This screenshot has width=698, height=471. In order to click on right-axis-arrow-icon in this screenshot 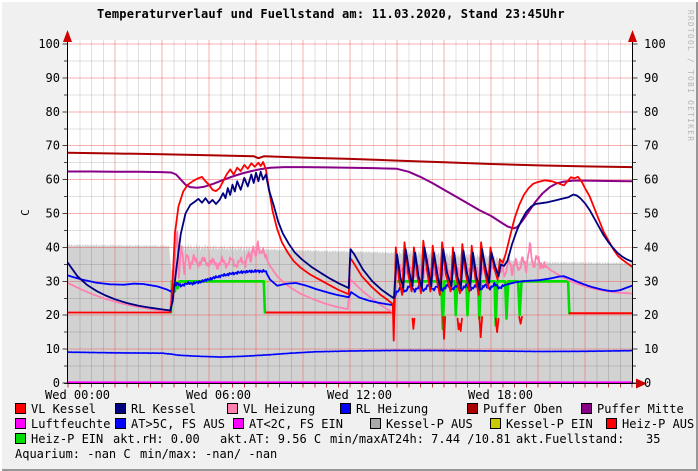, I will do `click(632, 36)`.